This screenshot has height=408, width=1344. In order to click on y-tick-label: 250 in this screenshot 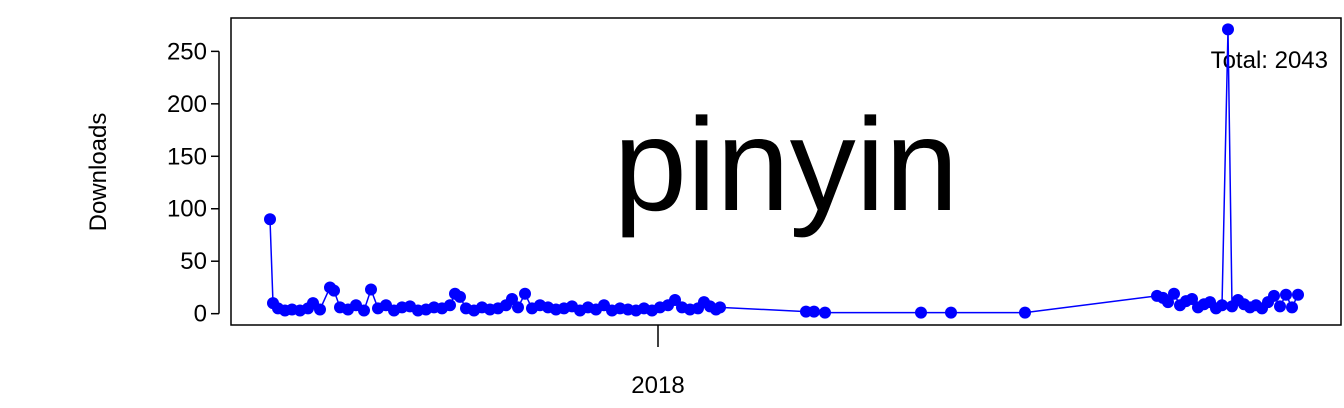, I will do `click(187, 51)`.